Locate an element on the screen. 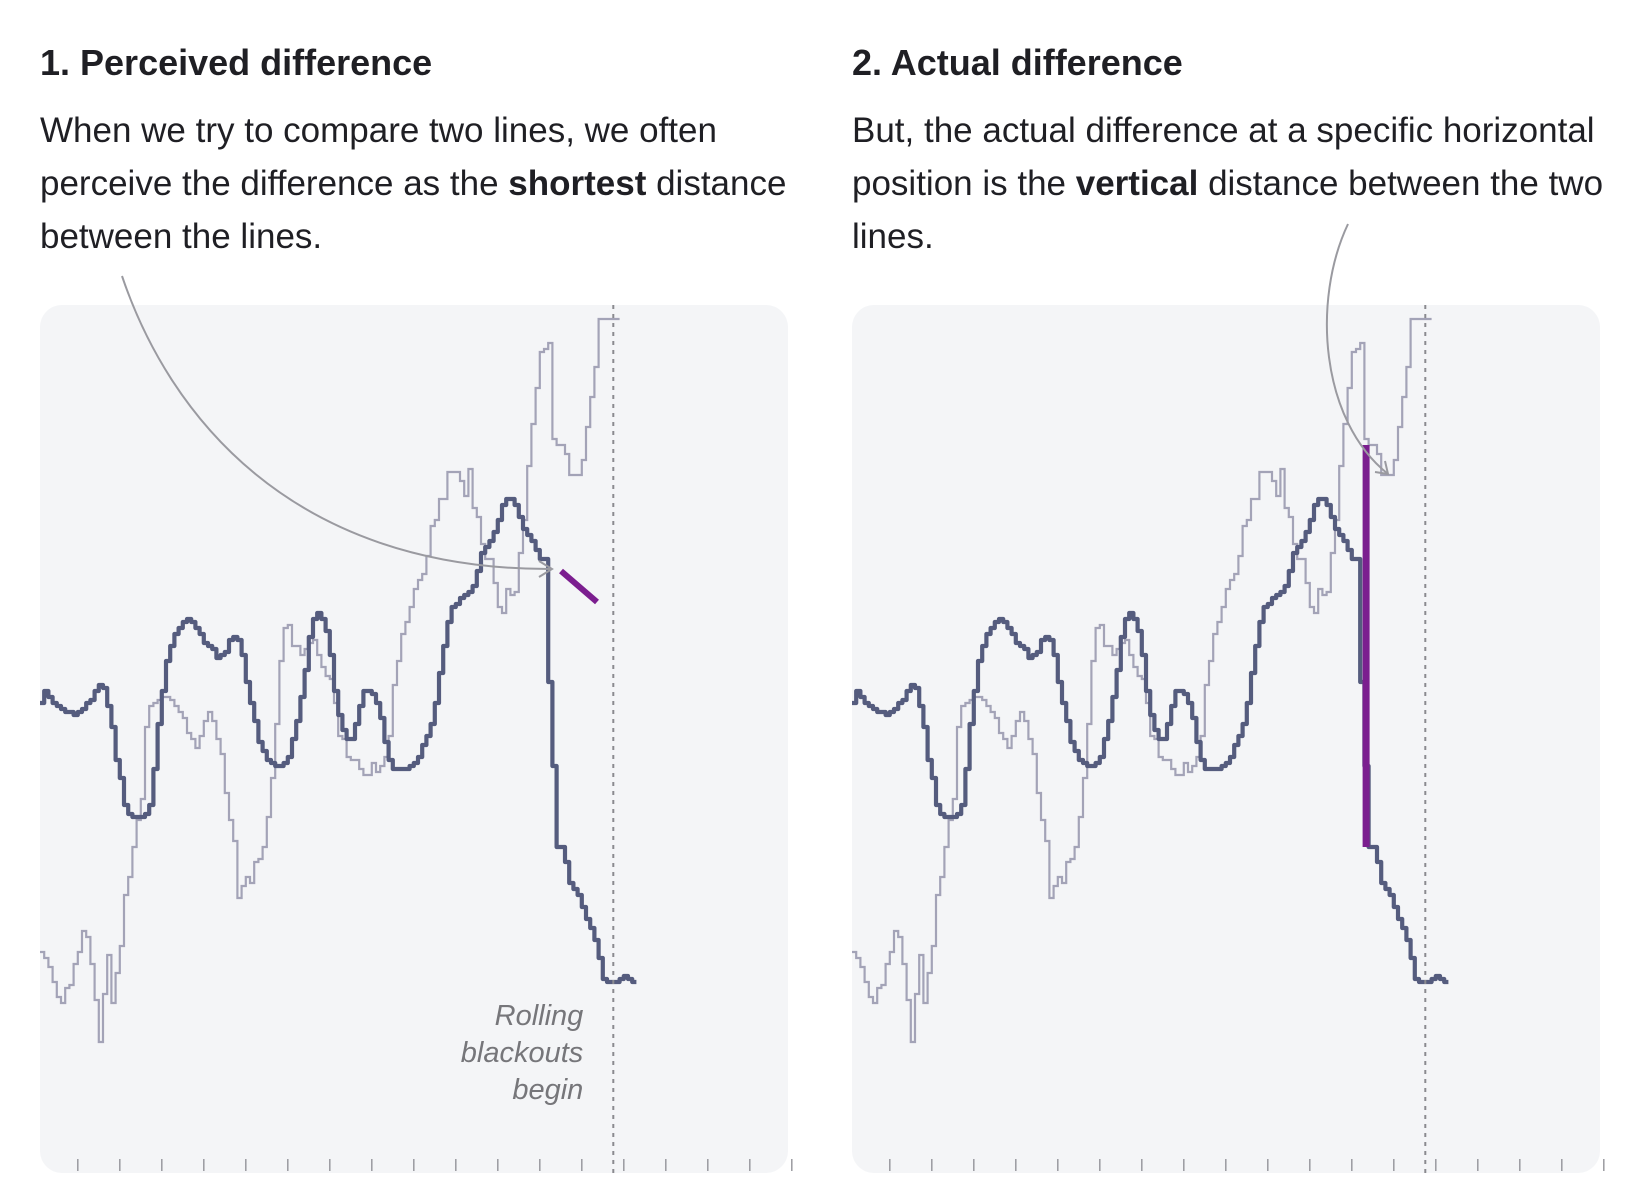 The image size is (1644, 1194). desc-text: distance between the two lines. is located at coordinates (1228, 210).